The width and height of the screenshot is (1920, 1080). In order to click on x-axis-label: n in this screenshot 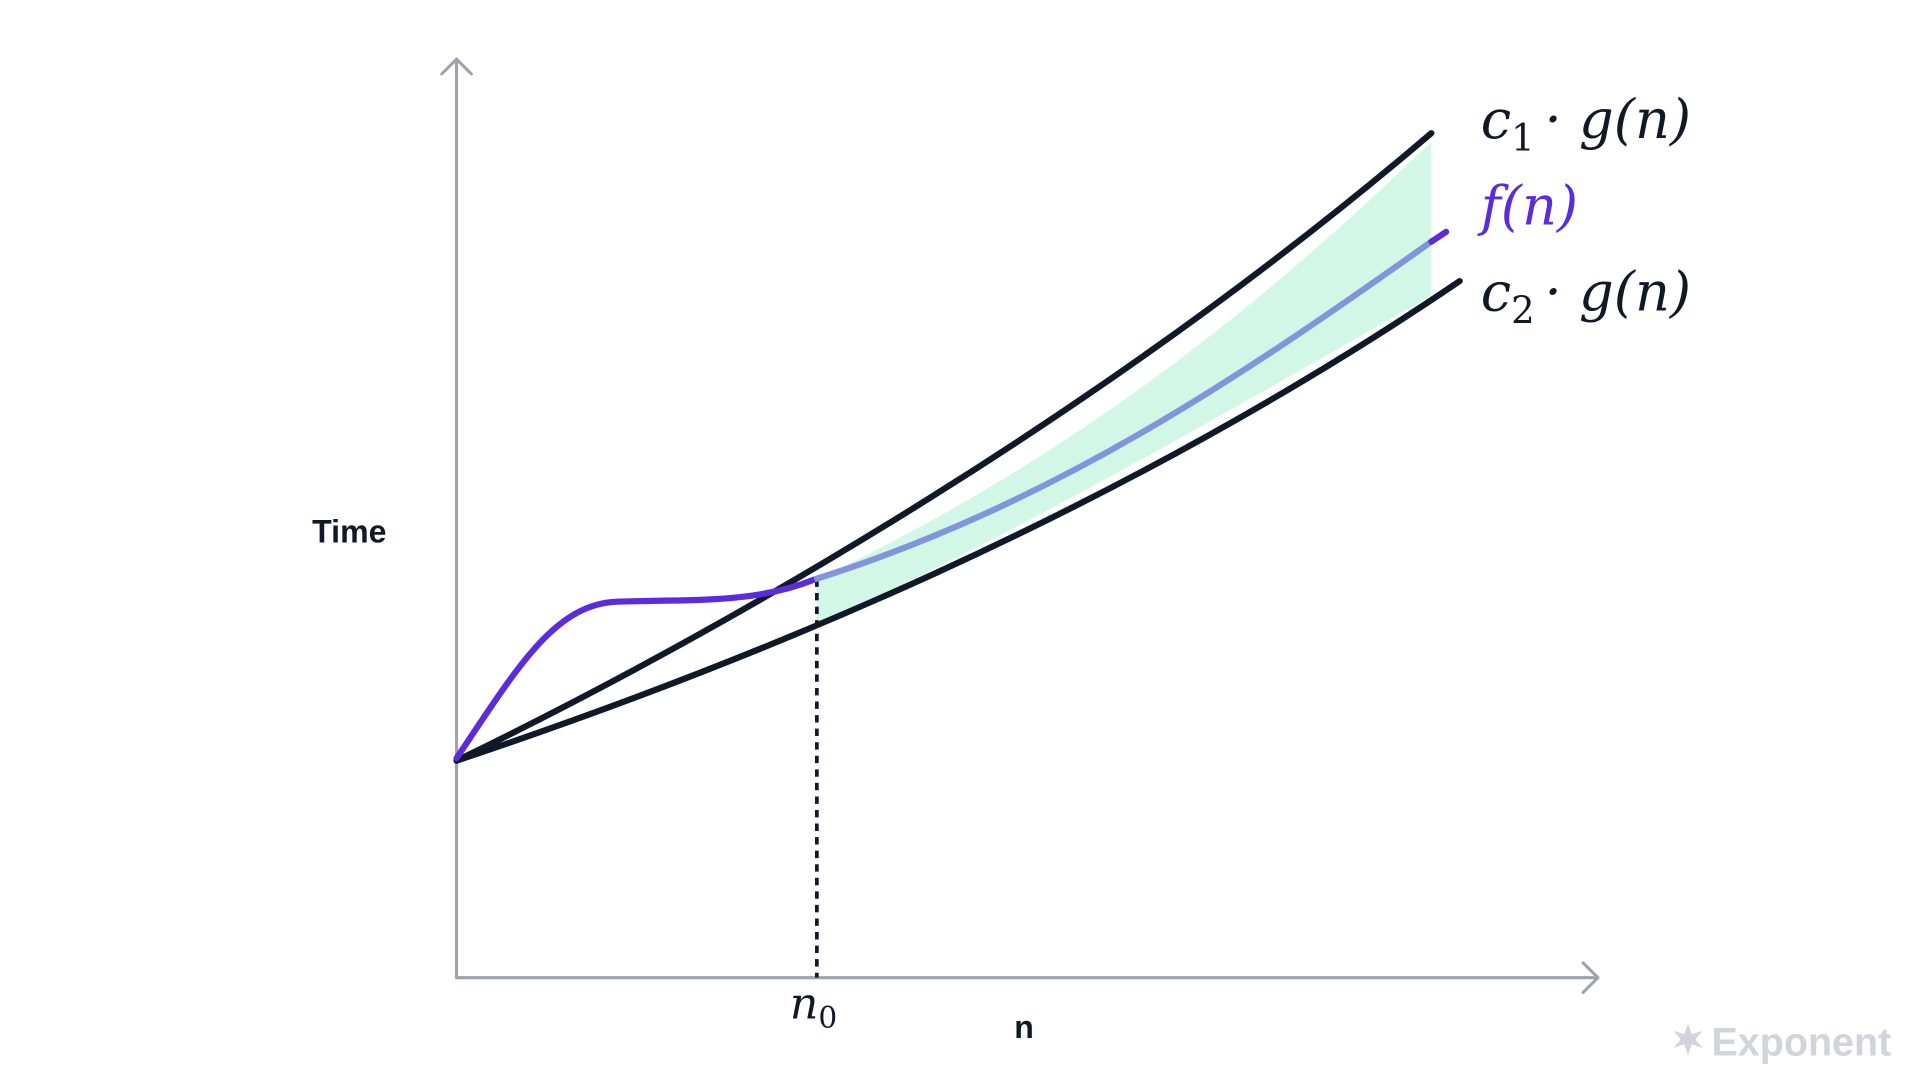, I will do `click(1024, 1027)`.